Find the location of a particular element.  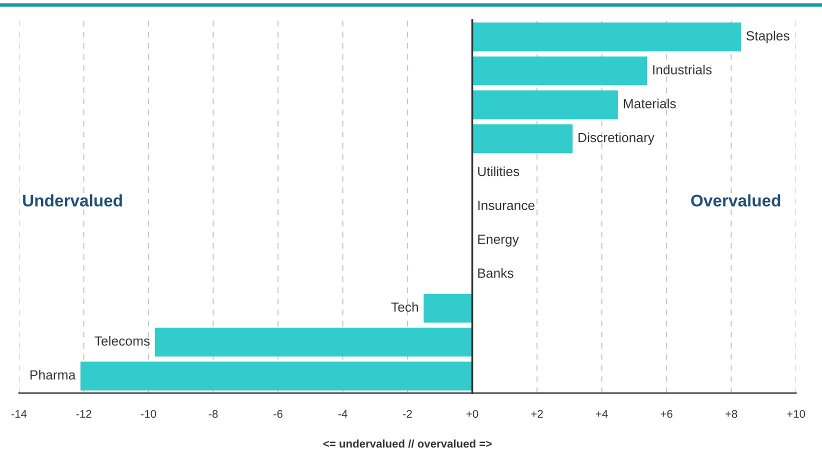

x-tick-label: -2 is located at coordinates (407, 414).